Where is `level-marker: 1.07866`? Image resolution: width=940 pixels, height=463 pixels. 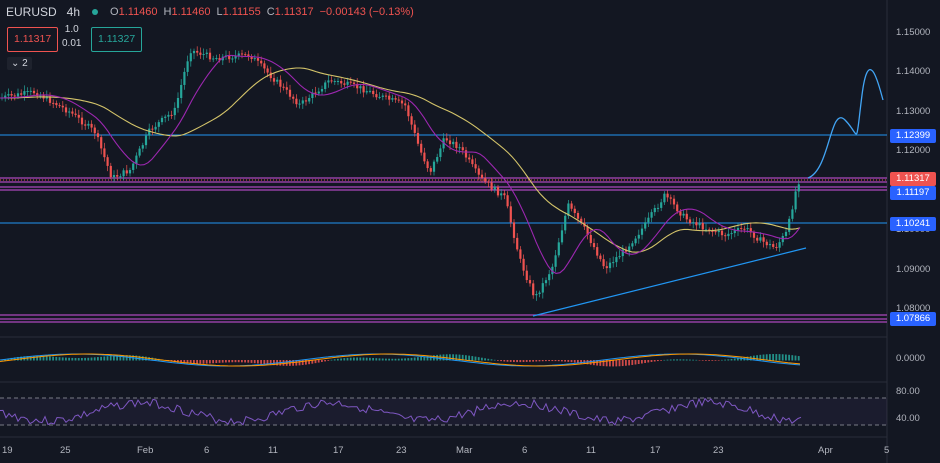 level-marker: 1.07866 is located at coordinates (913, 319).